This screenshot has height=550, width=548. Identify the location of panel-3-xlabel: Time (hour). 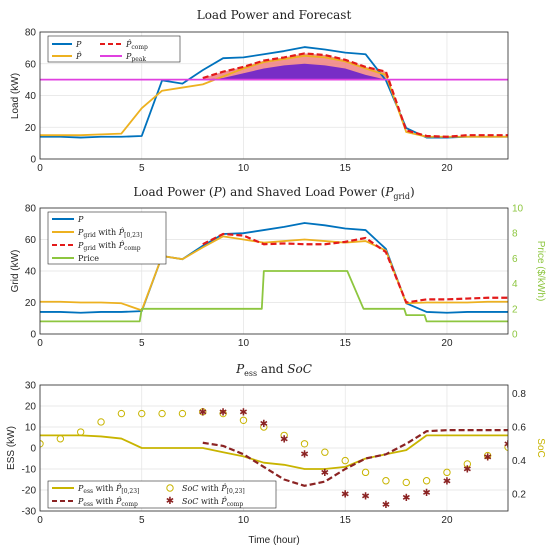
(273, 540).